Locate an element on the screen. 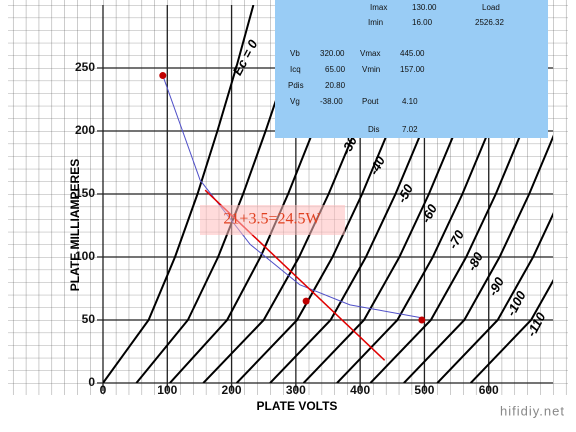 The height and width of the screenshot is (432, 576). info-cell: 130.00 is located at coordinates (424, 7).